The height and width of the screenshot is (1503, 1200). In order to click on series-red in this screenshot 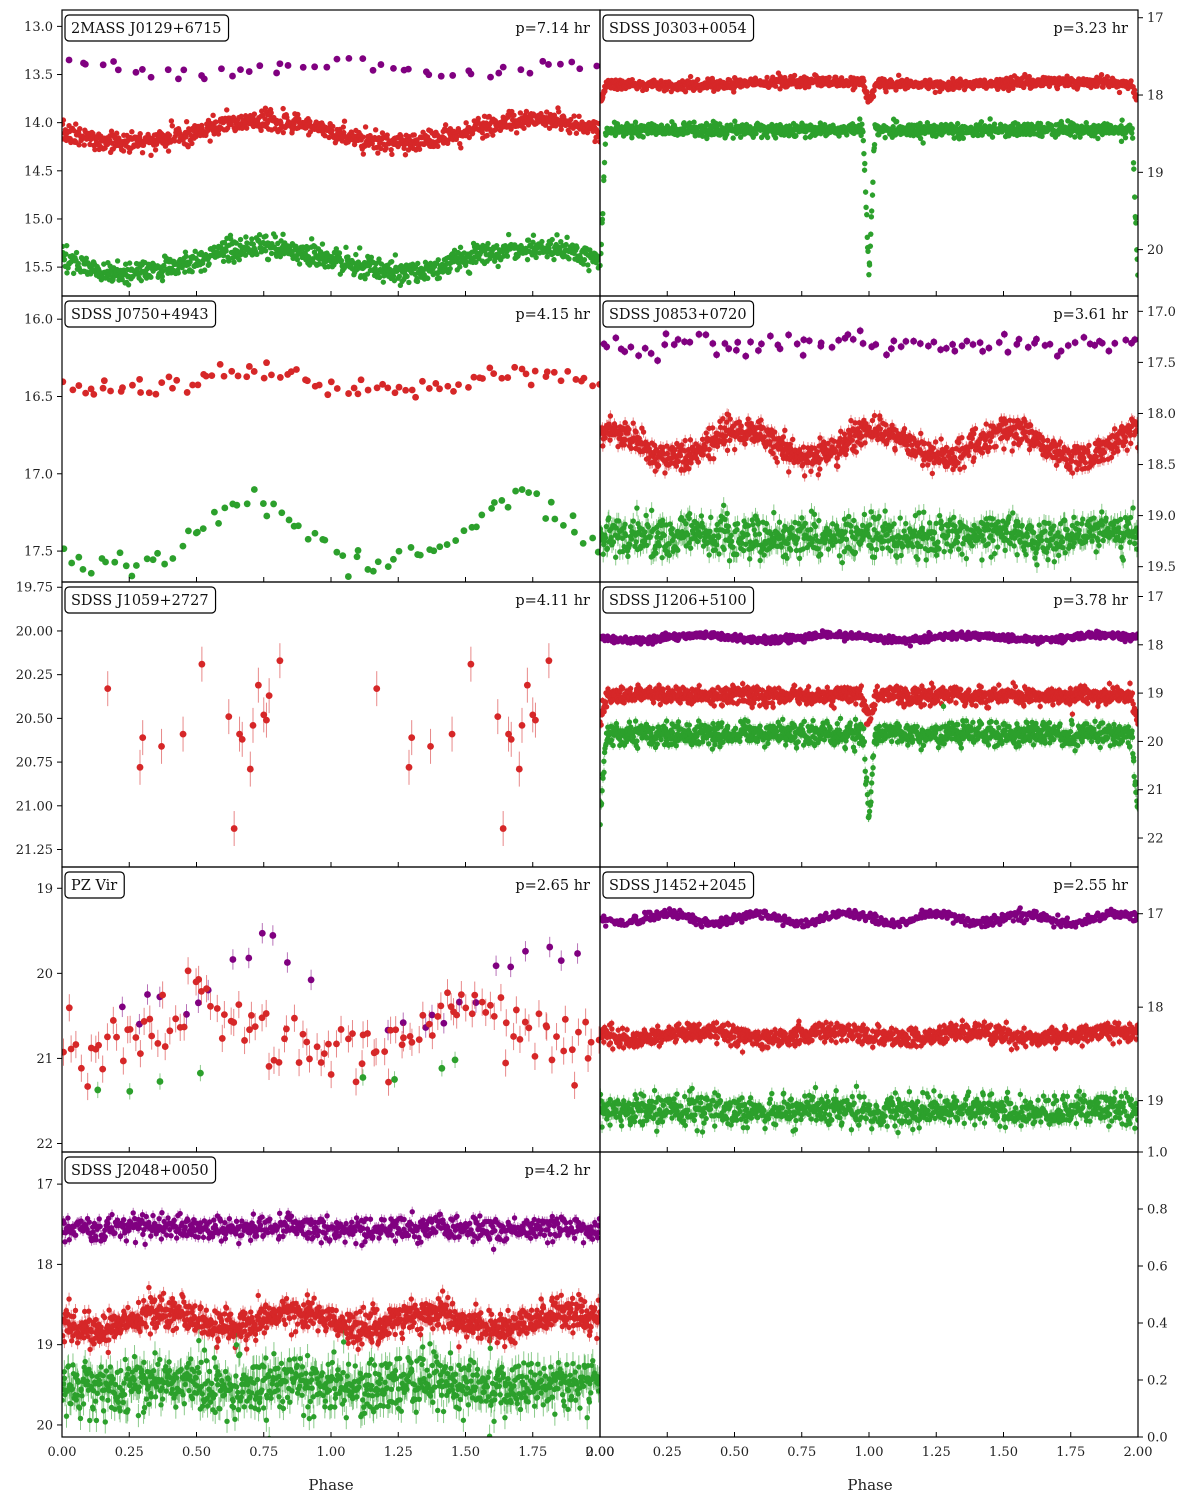, I will do `click(331, 131)`.